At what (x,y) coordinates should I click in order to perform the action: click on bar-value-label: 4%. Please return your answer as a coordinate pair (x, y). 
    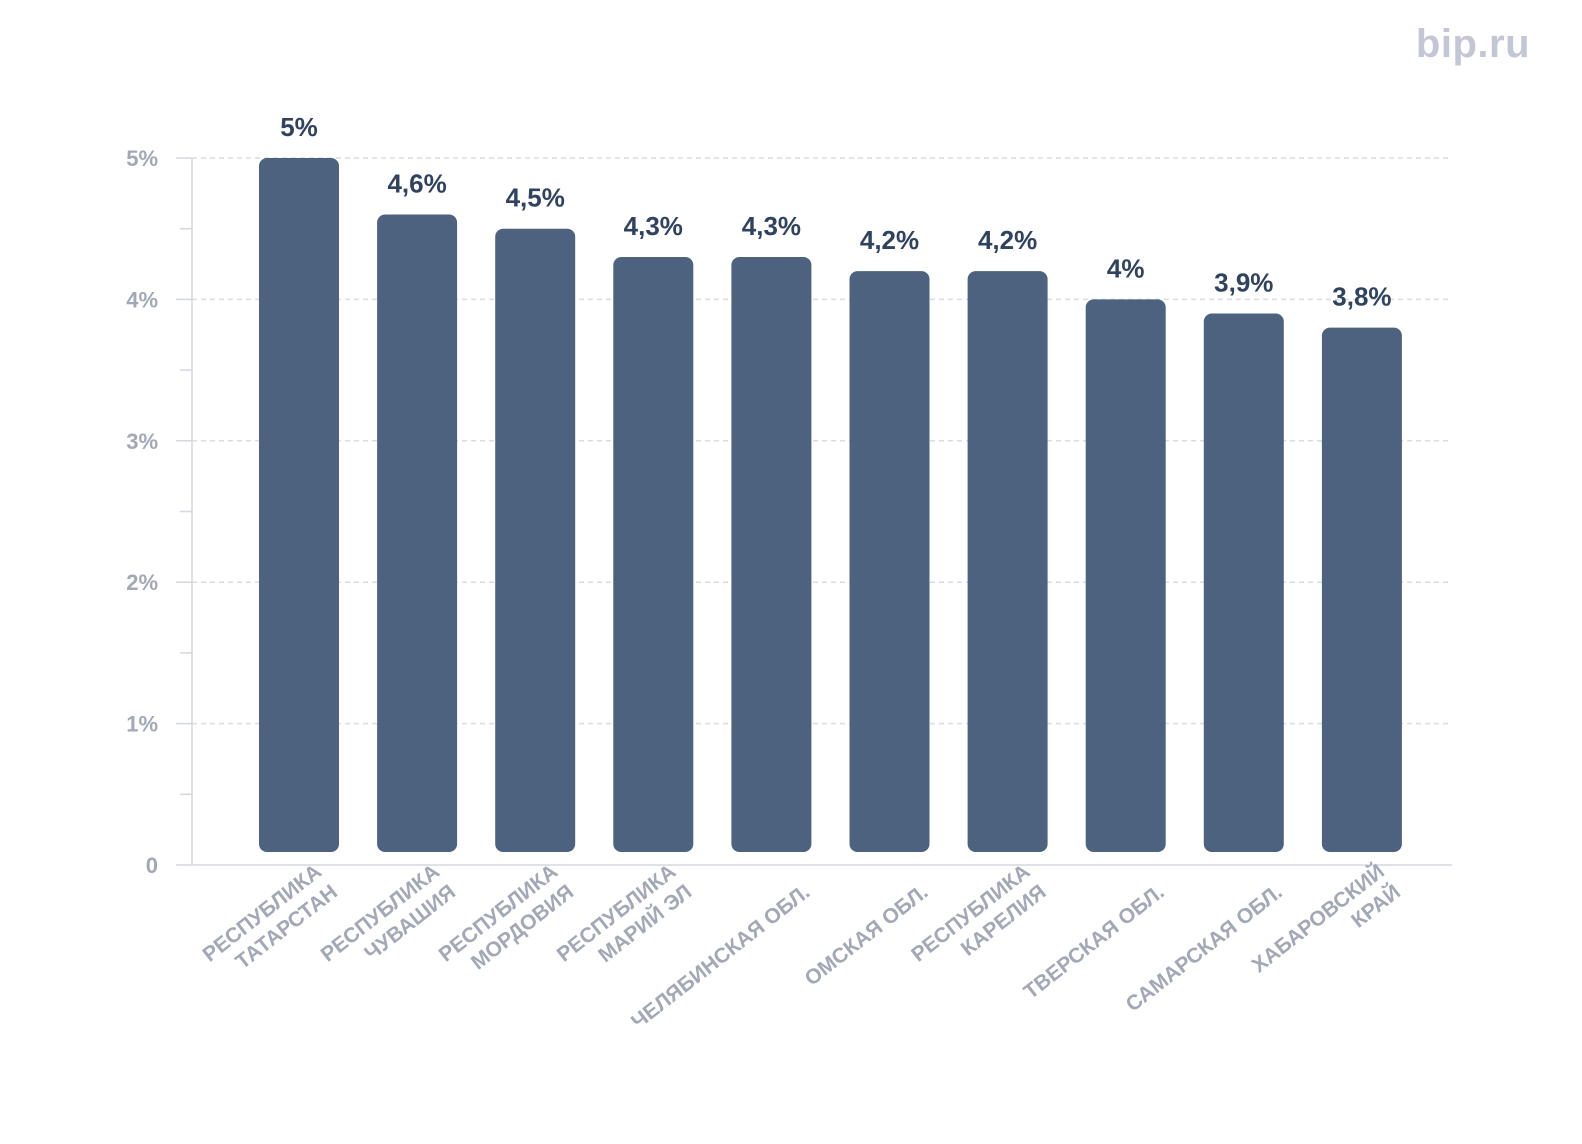
    Looking at the image, I should click on (1126, 268).